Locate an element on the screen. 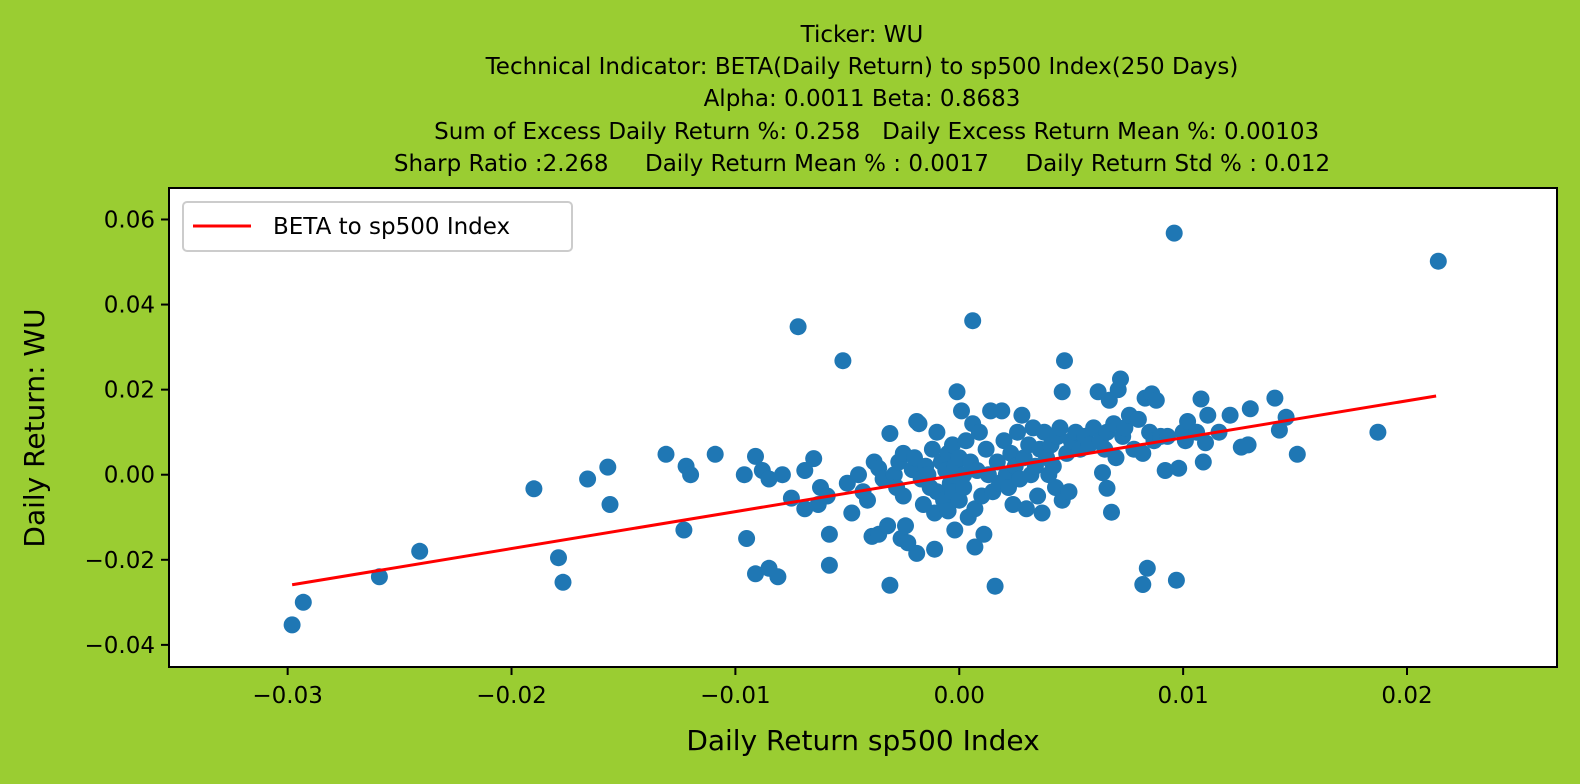  title-line-1: Ticker: WU is located at coordinates (862, 35).